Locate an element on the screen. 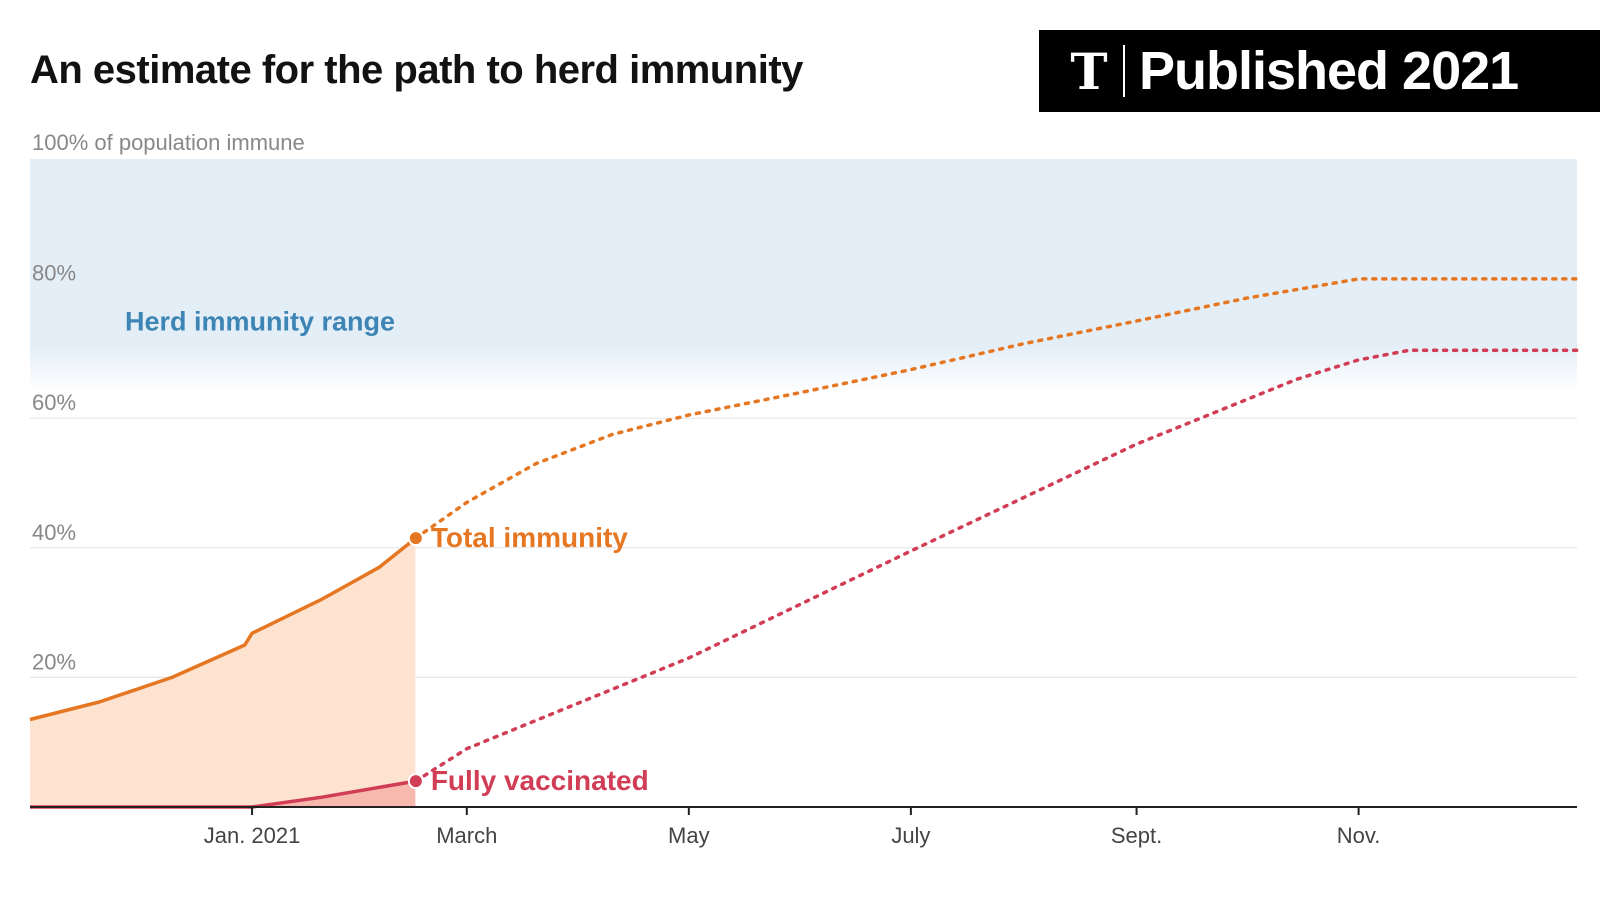 Image resolution: width=1600 pixels, height=901 pixels. svg-text: T is located at coordinates (1088, 71).